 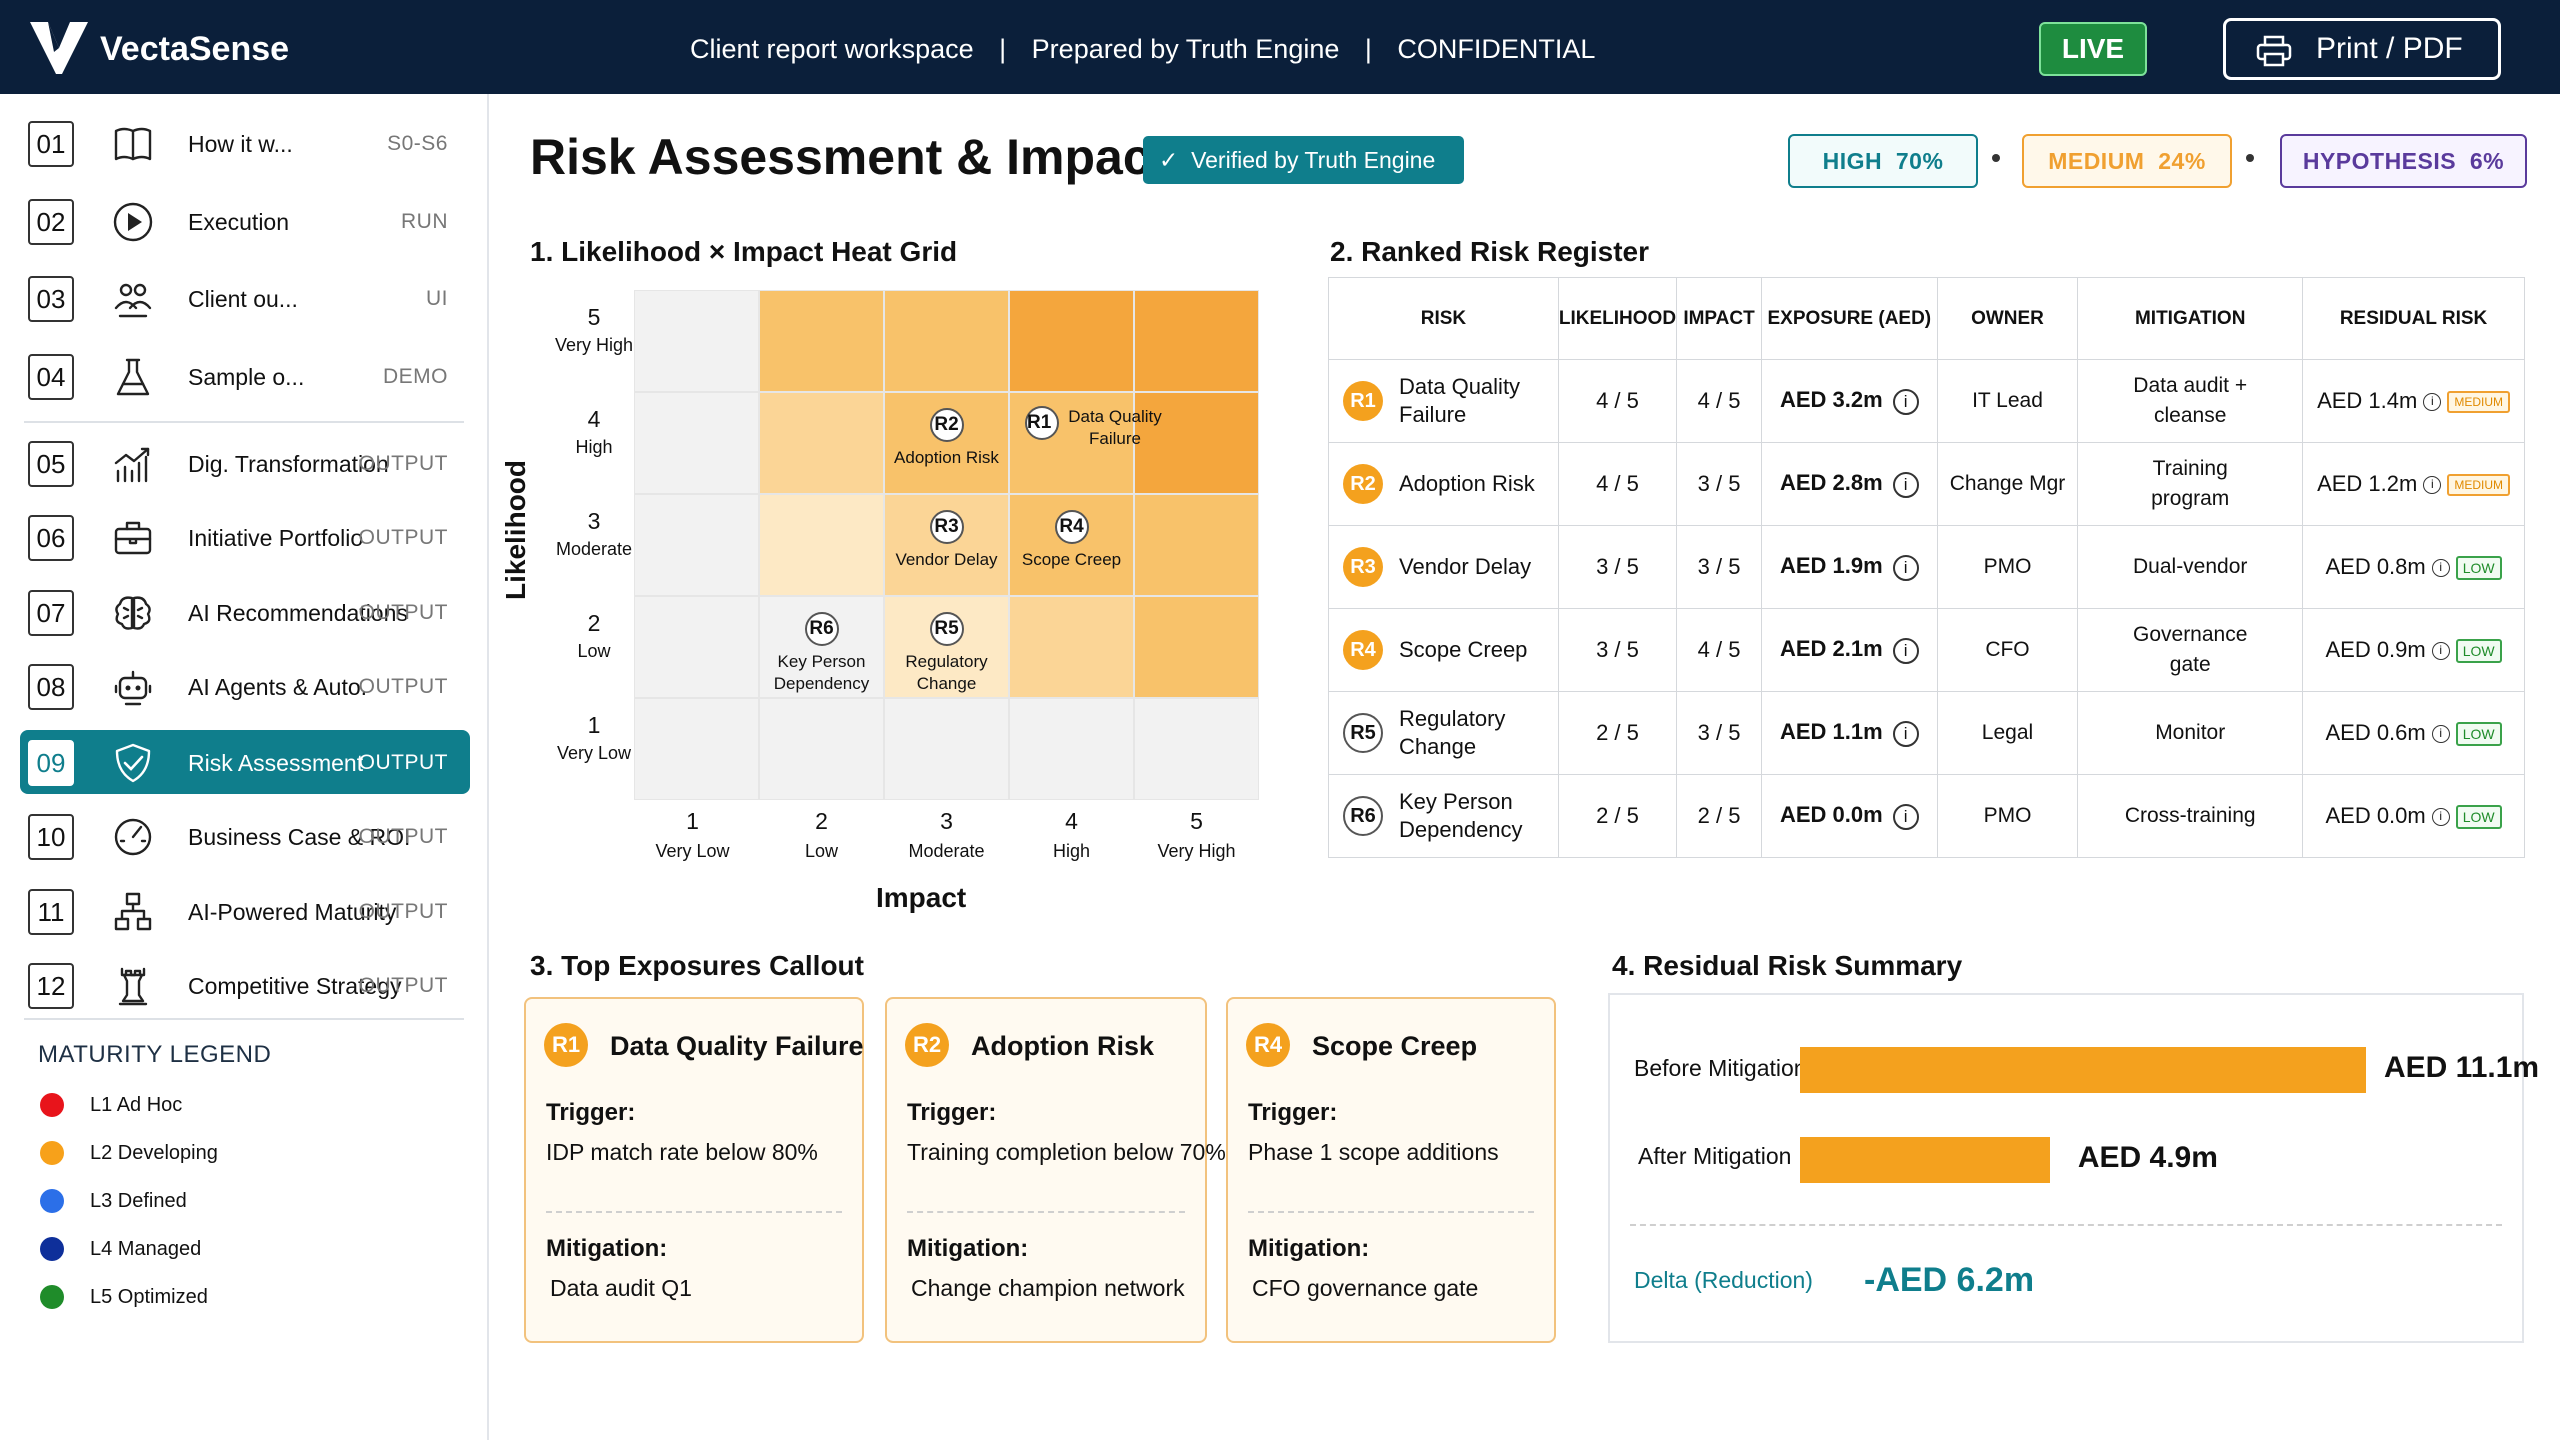 What do you see at coordinates (693, 835) in the screenshot?
I see `x-tick: 1 Very Low` at bounding box center [693, 835].